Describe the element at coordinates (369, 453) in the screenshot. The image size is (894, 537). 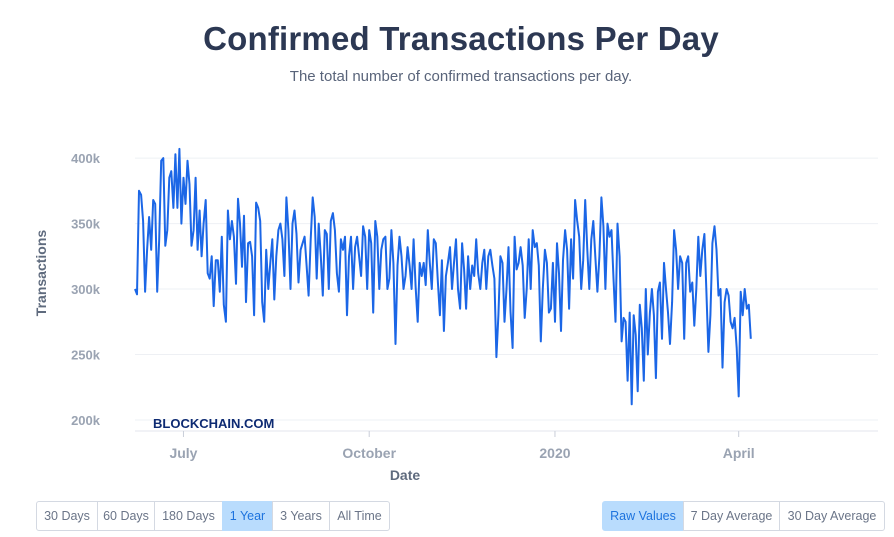
I see `x-tick-label: October` at that location.